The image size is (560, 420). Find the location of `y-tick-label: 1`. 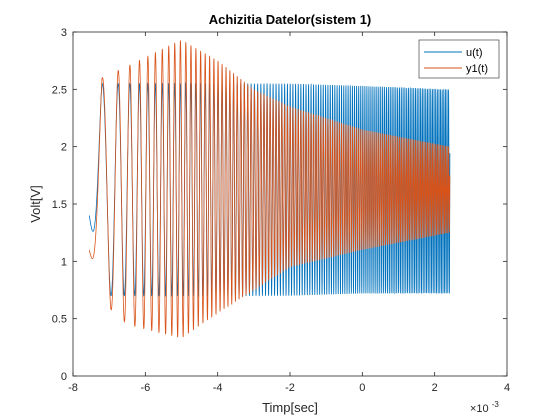

y-tick-label: 1 is located at coordinates (64, 262).